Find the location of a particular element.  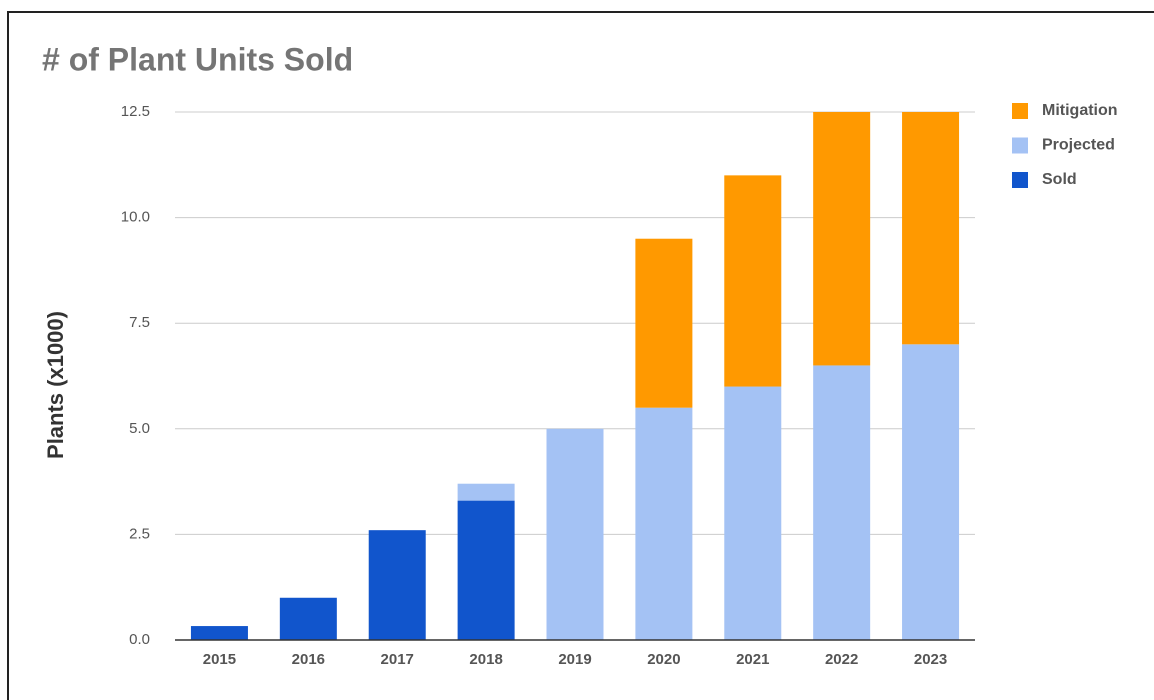

x-tick-label: 2022 is located at coordinates (841, 659).